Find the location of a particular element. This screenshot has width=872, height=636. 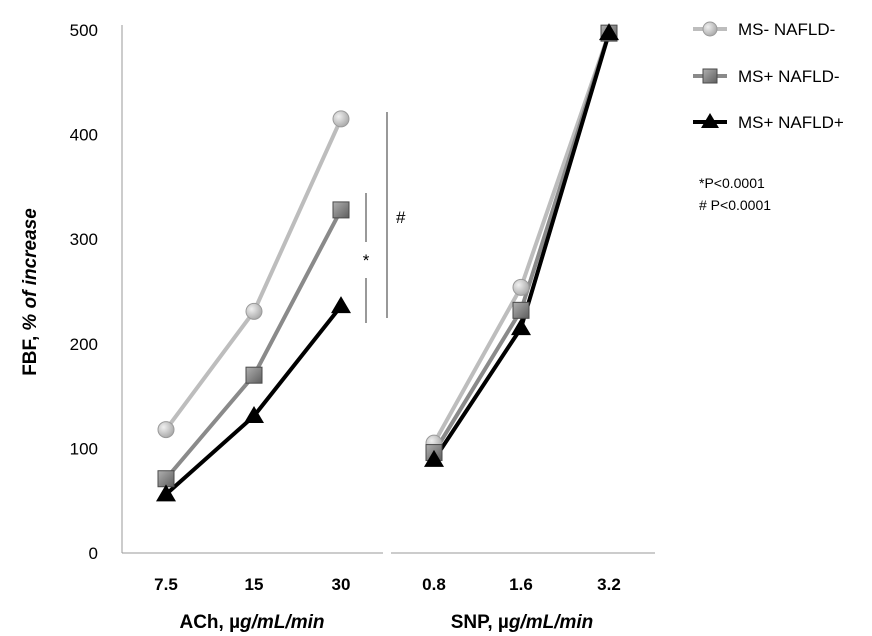

significance-hash: # is located at coordinates (401, 217).